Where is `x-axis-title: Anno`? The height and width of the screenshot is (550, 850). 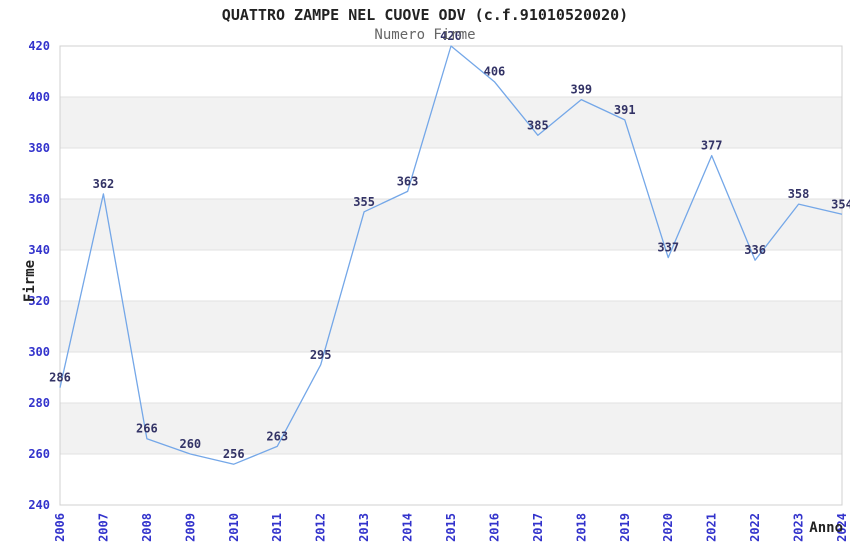 x-axis-title: Anno is located at coordinates (826, 528).